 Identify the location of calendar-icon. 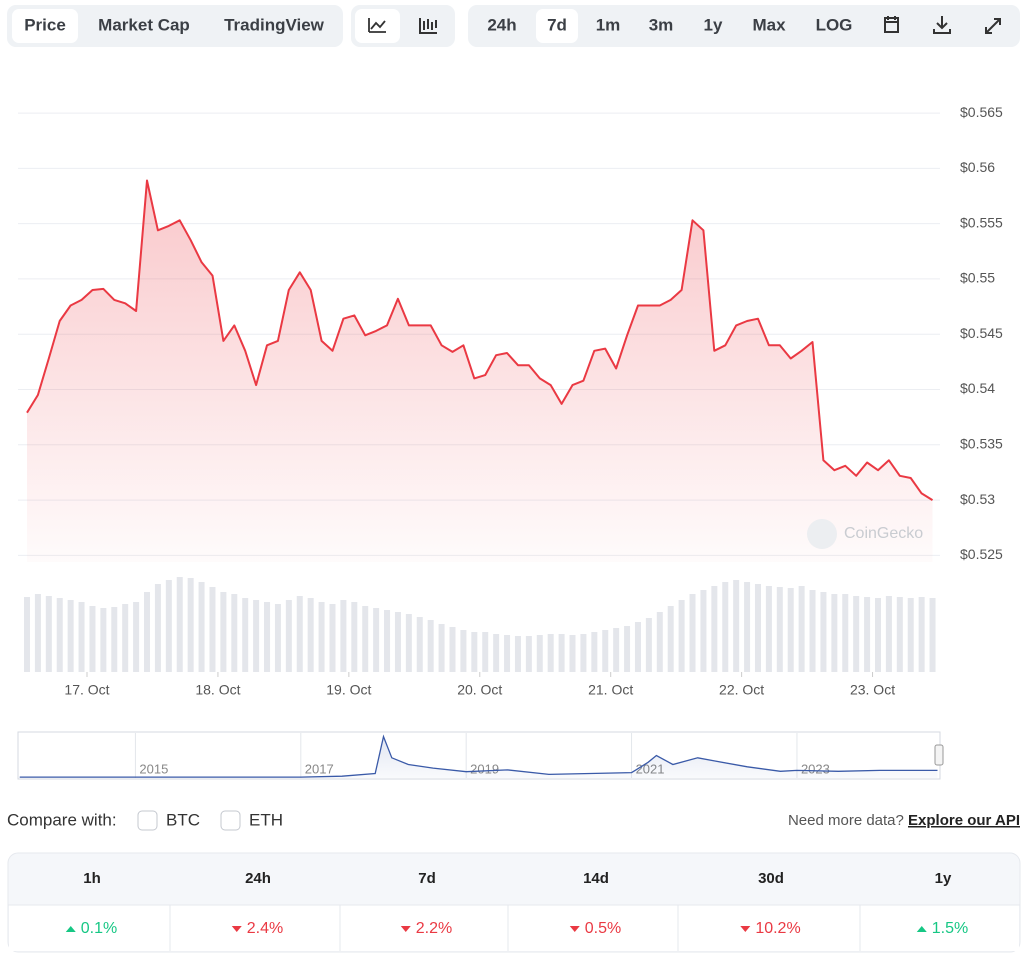
(891, 24).